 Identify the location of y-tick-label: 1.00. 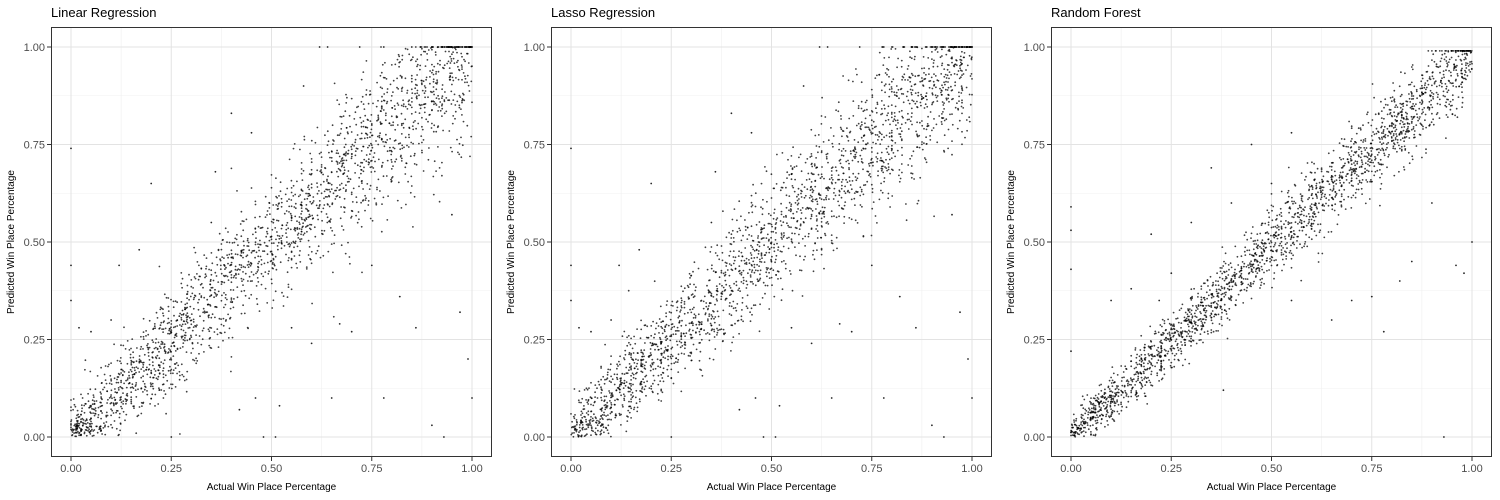
(34, 48).